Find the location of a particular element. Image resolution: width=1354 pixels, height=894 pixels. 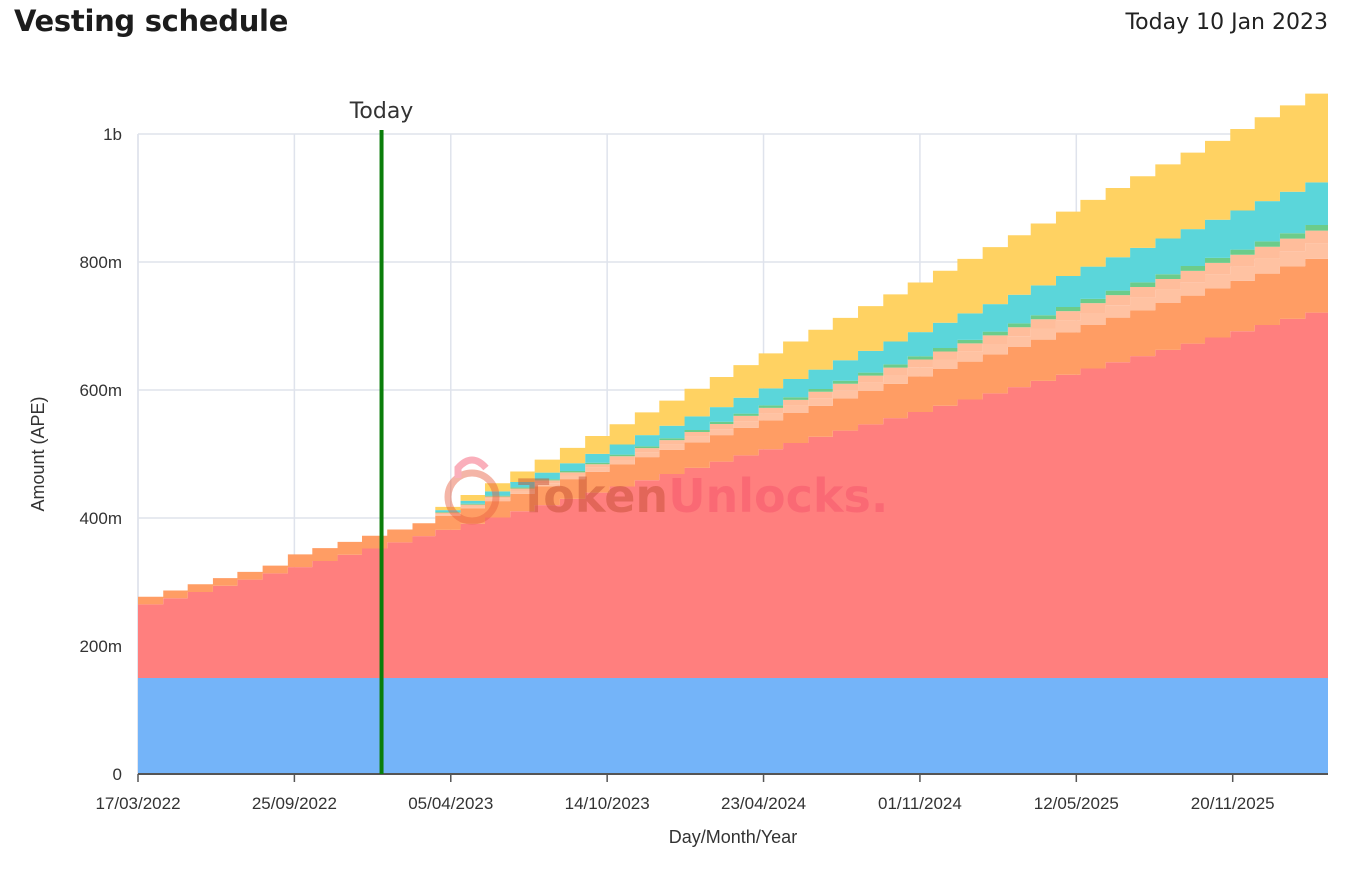

x-tick-label: 12/05/2025 is located at coordinates (1076, 803).